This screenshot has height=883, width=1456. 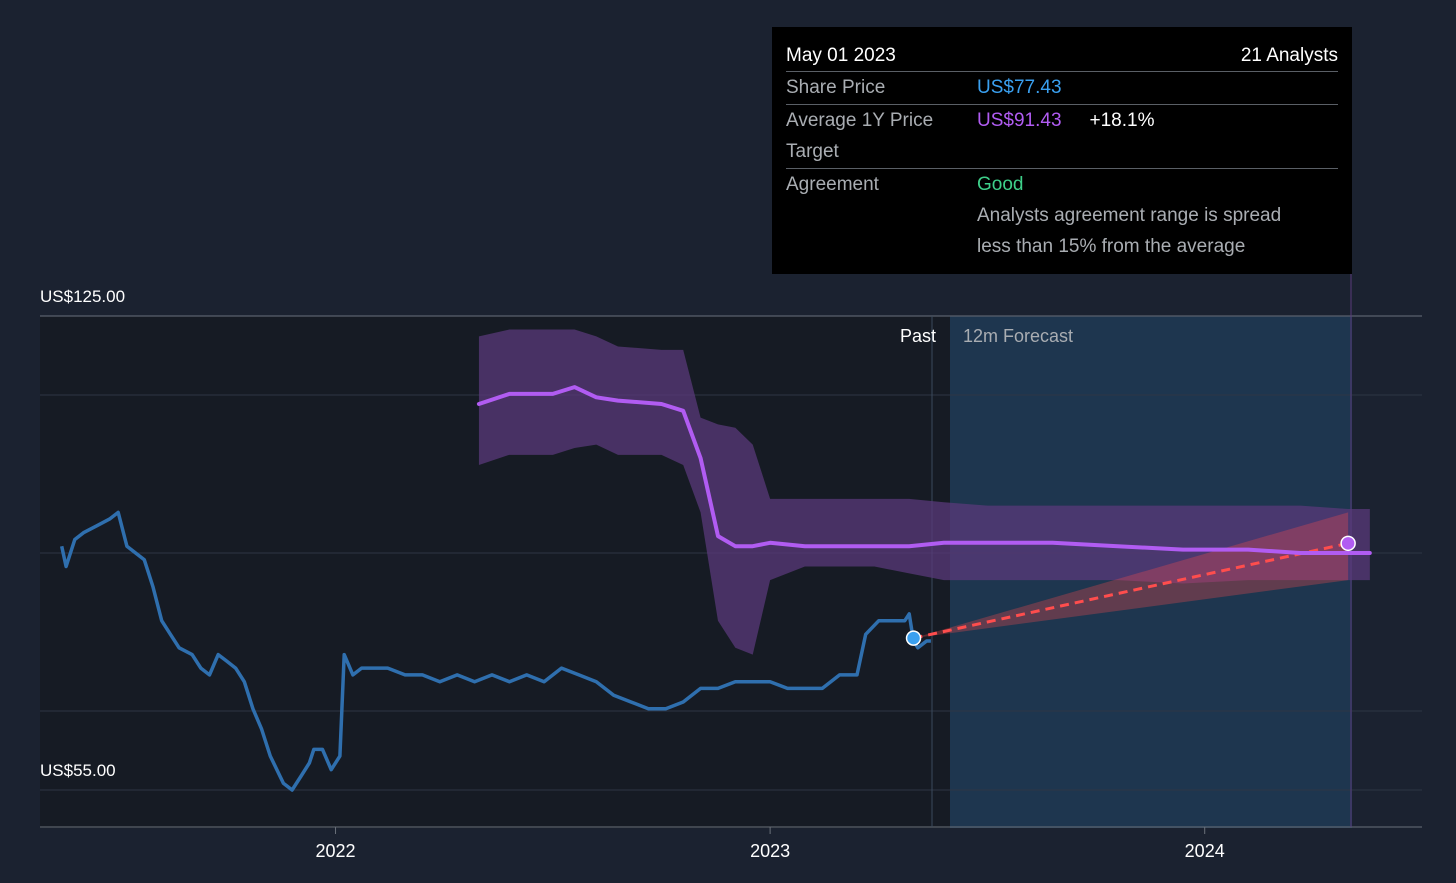 What do you see at coordinates (82, 533) in the screenshot?
I see `y-axis-labels: US$125.00 US$55.00` at bounding box center [82, 533].